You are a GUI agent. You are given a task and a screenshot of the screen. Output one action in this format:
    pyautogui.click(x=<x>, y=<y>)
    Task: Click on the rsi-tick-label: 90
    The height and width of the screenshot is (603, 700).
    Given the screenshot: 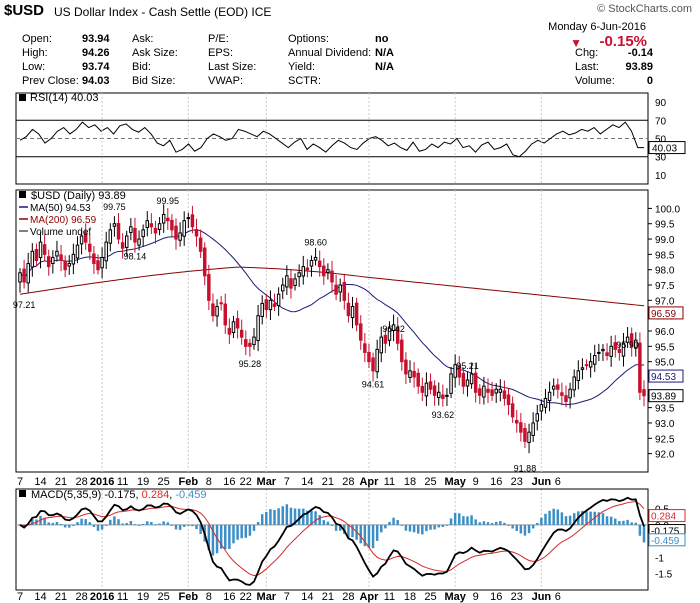 What is the action you would take?
    pyautogui.click(x=661, y=103)
    